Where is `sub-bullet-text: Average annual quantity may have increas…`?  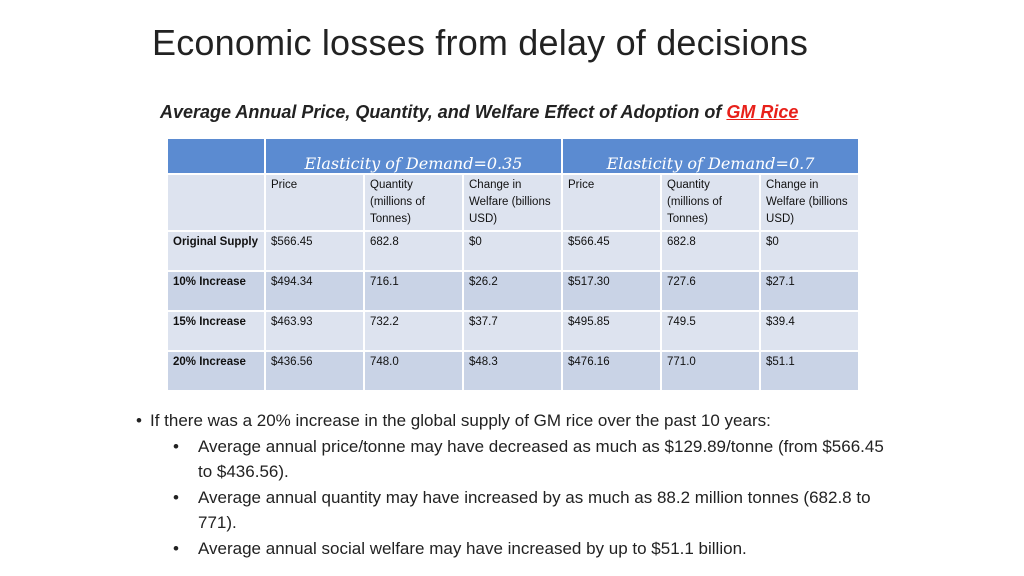 sub-bullet-text: Average annual quantity may have increas… is located at coordinates (534, 510).